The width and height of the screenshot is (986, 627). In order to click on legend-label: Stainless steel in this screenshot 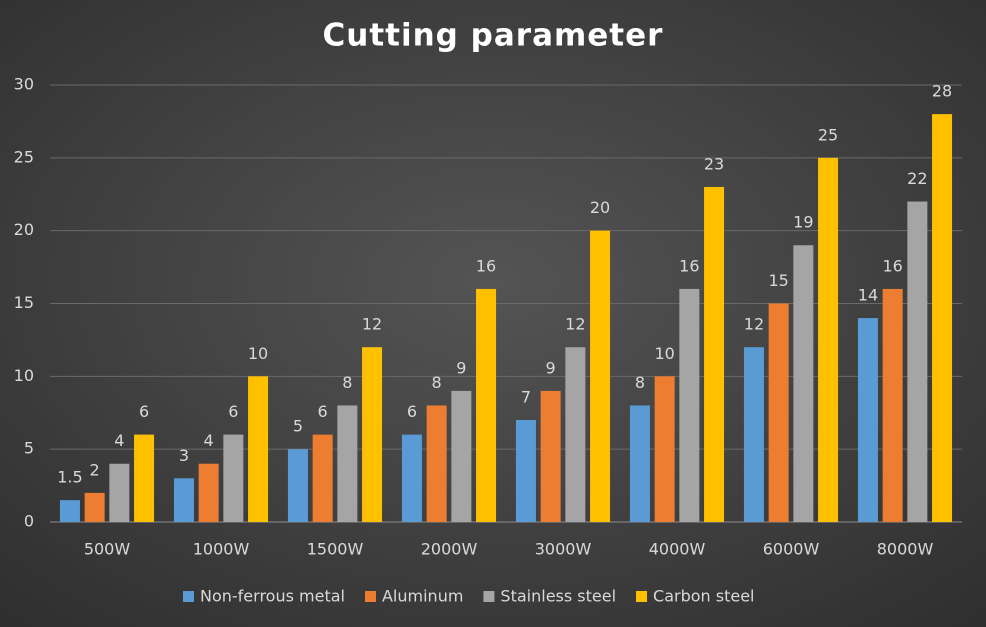, I will do `click(558, 596)`.